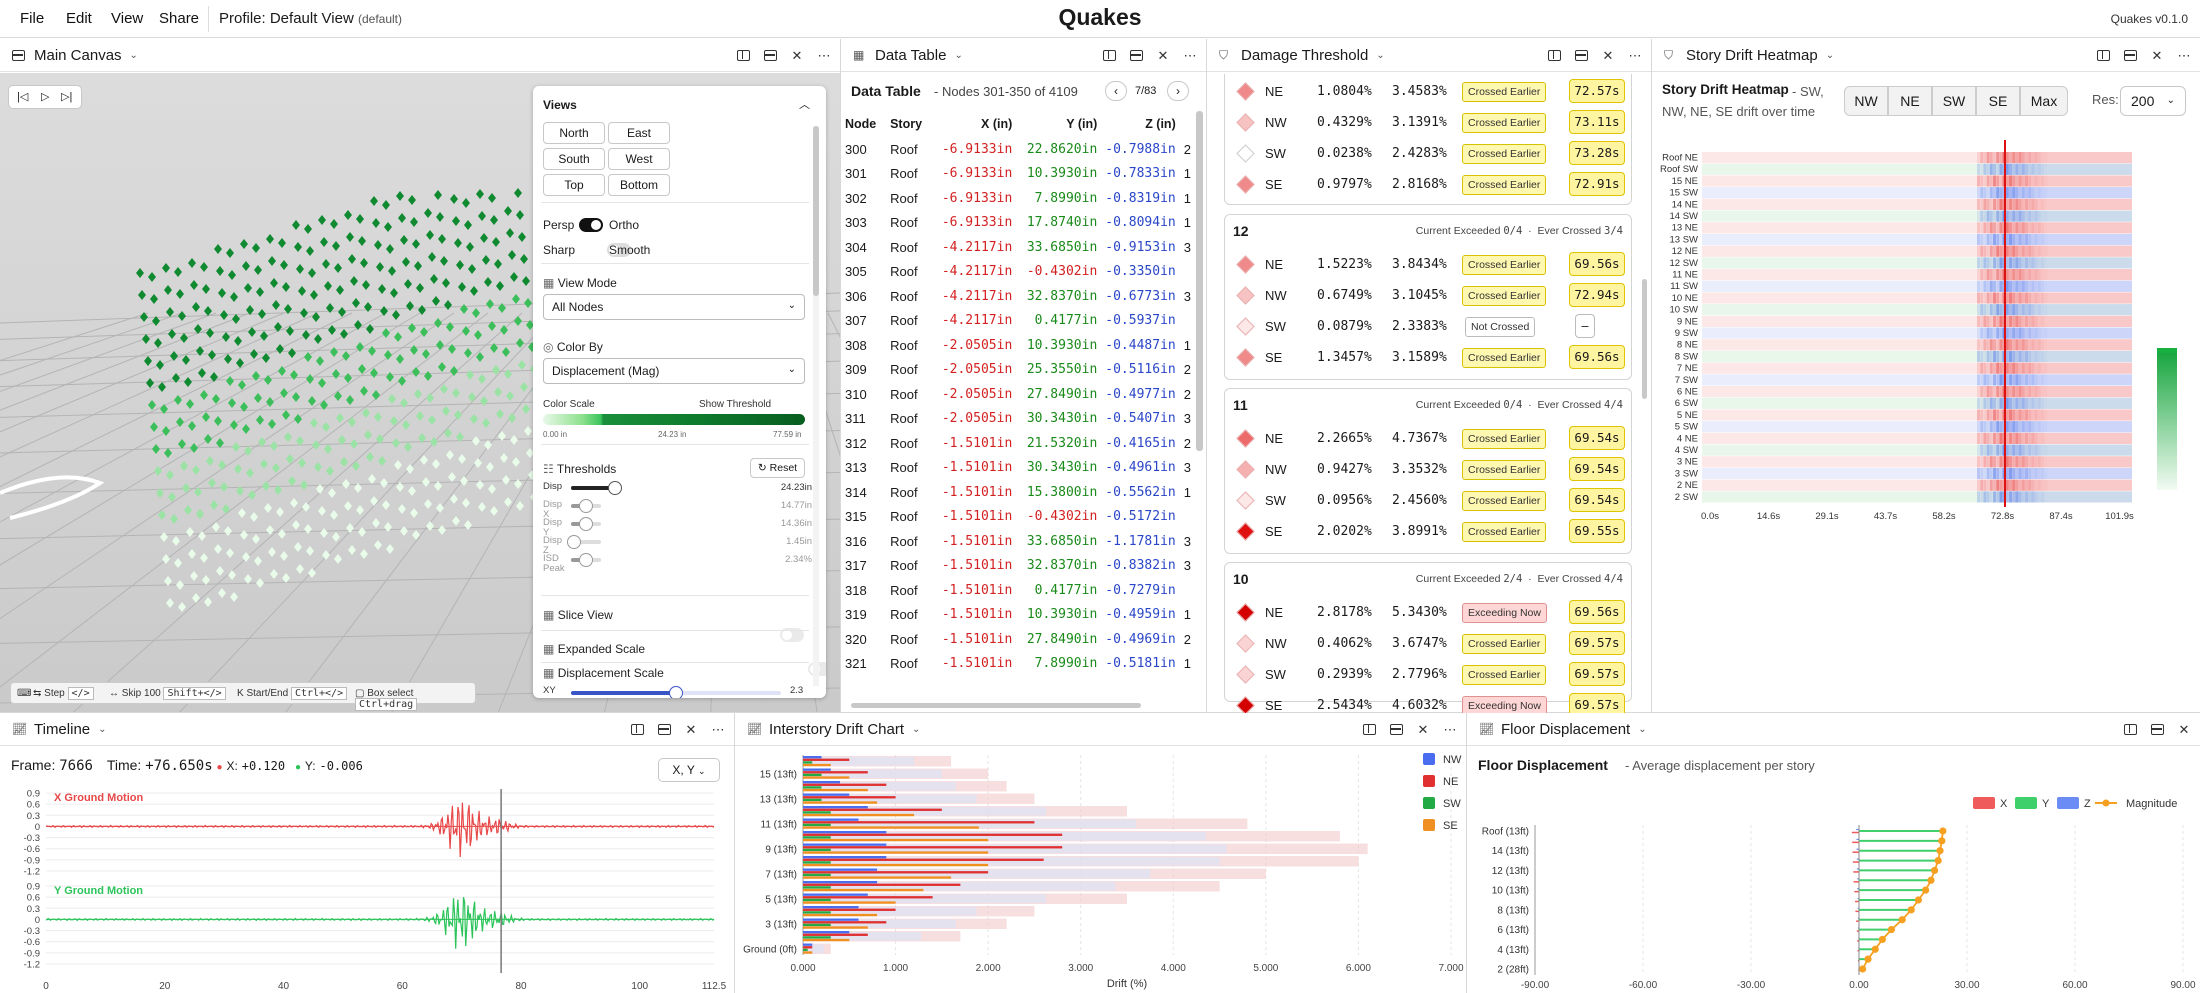  I want to click on table-row: 306 Roof -4.2117in 32.8370in -0.6773in 3, so click(1018, 296).